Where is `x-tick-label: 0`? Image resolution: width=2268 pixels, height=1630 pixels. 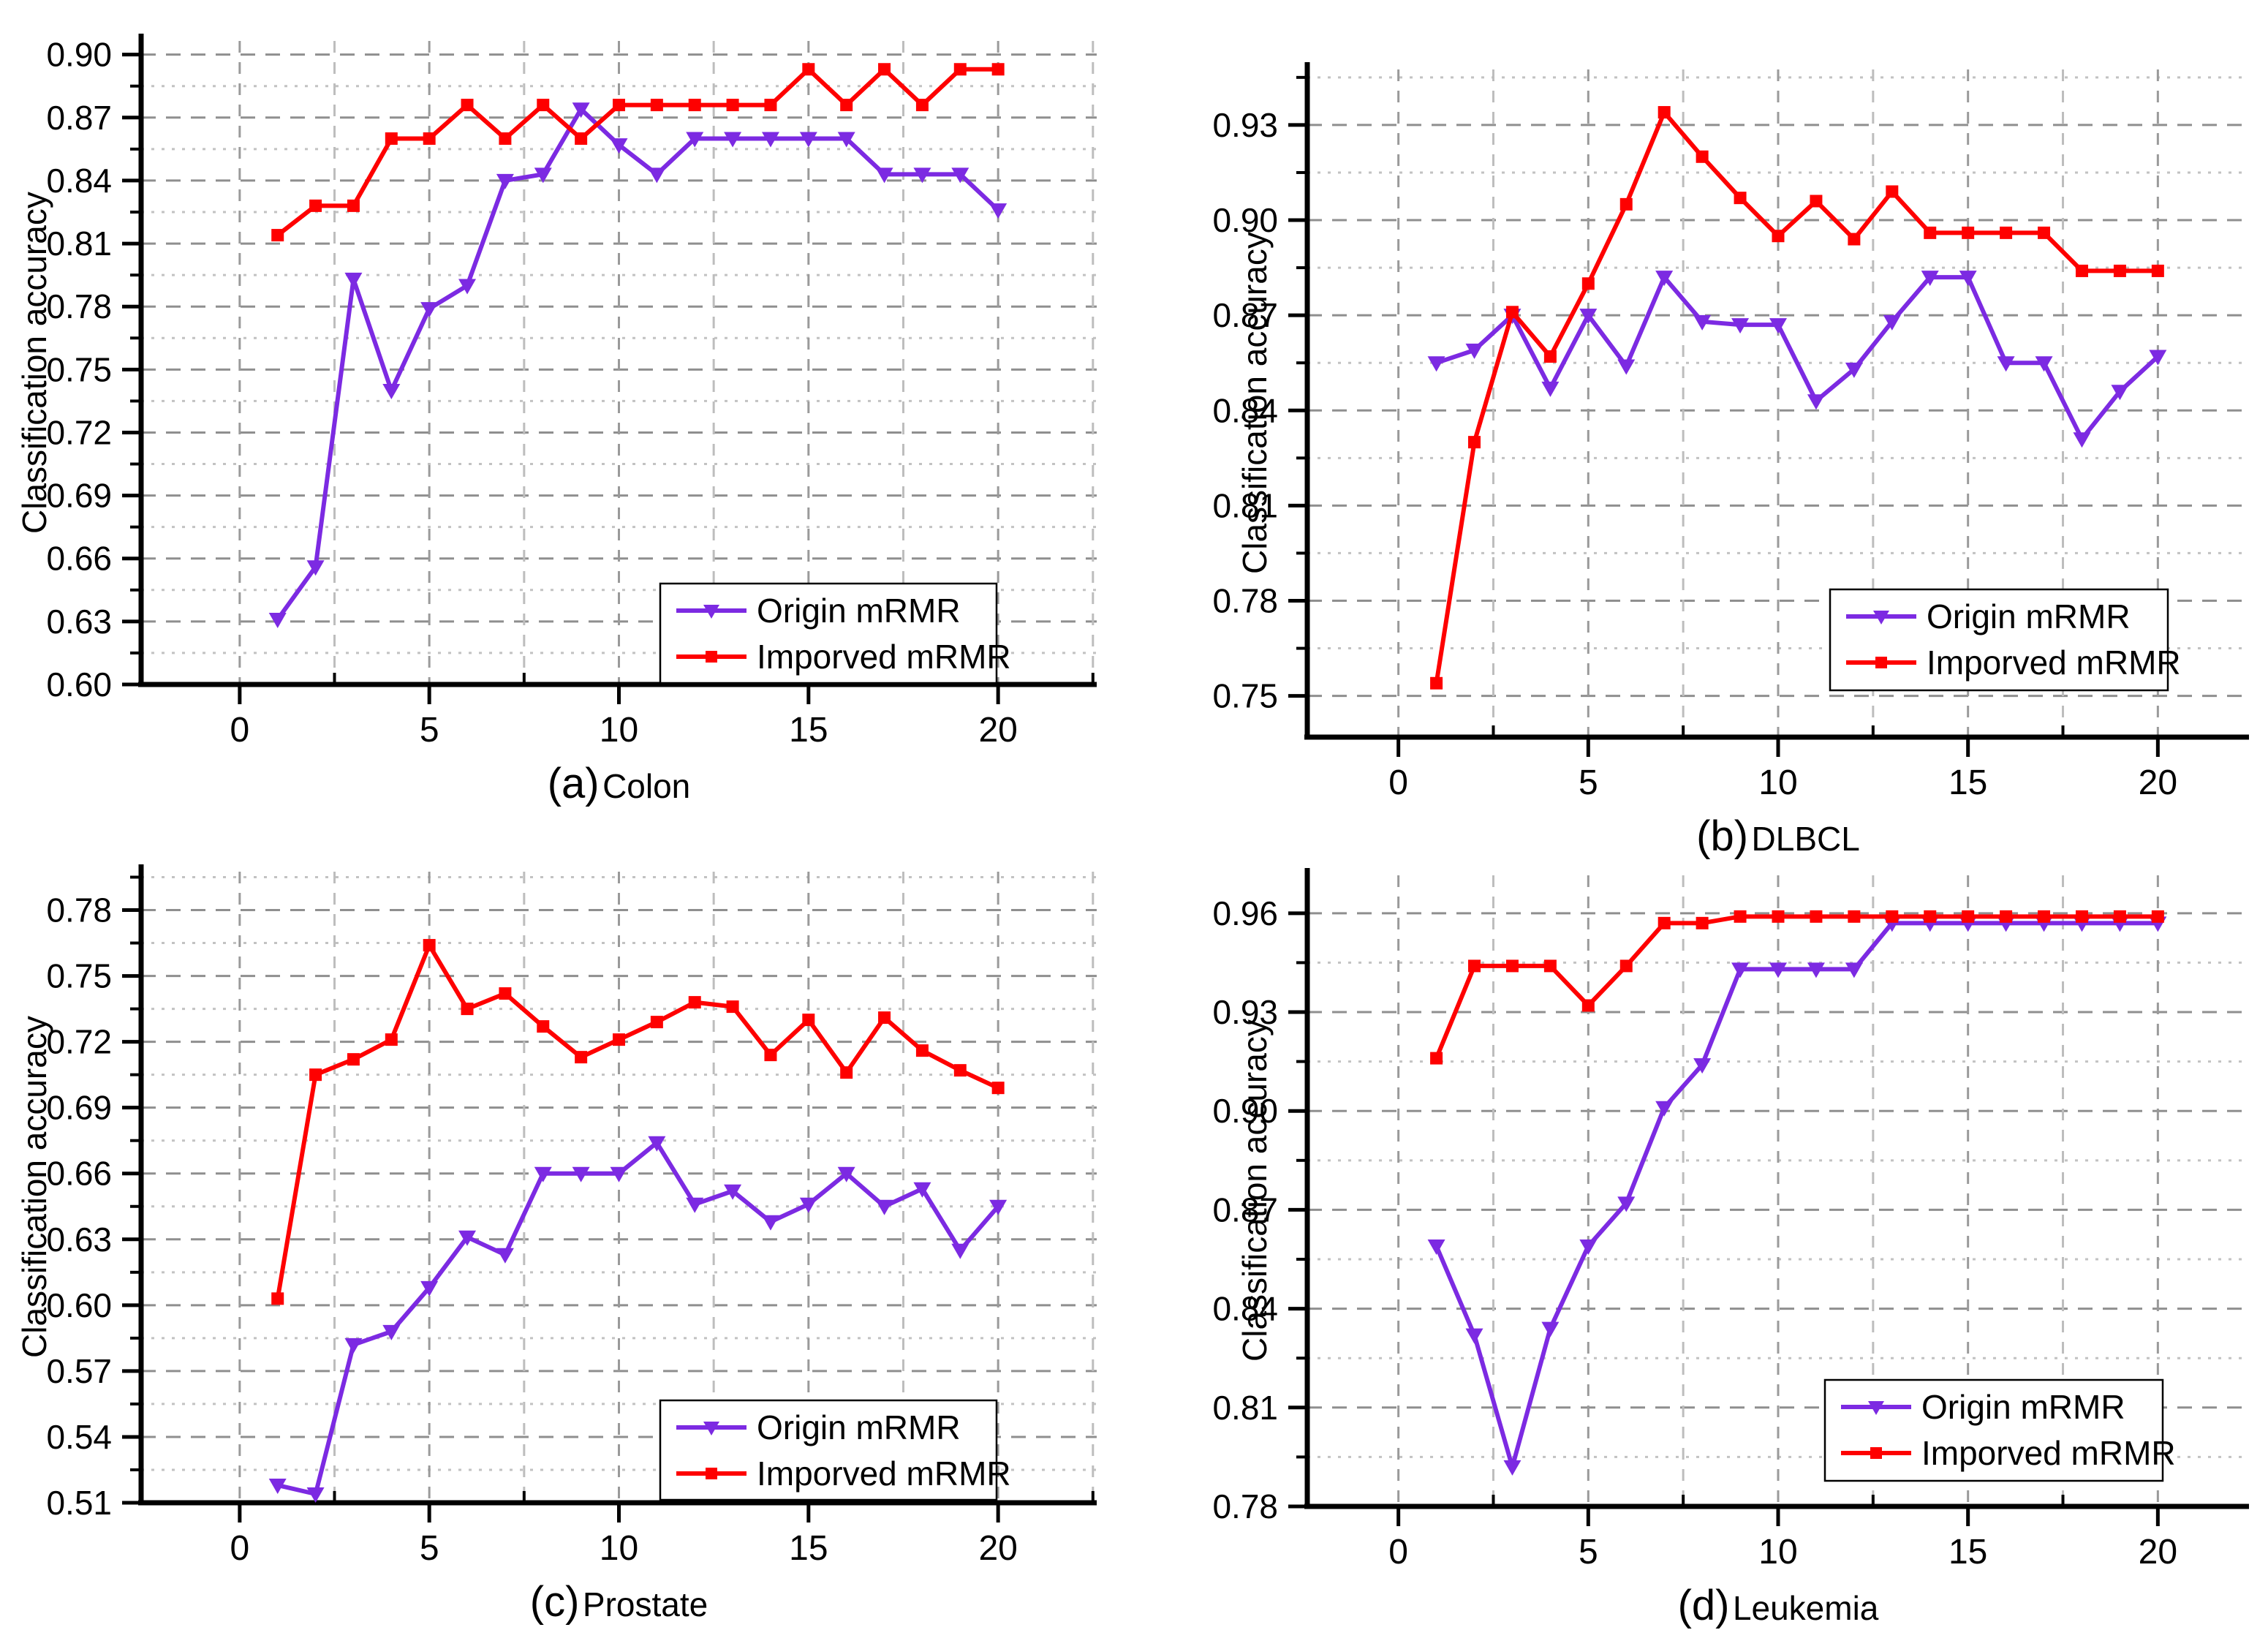 x-tick-label: 0 is located at coordinates (239, 731).